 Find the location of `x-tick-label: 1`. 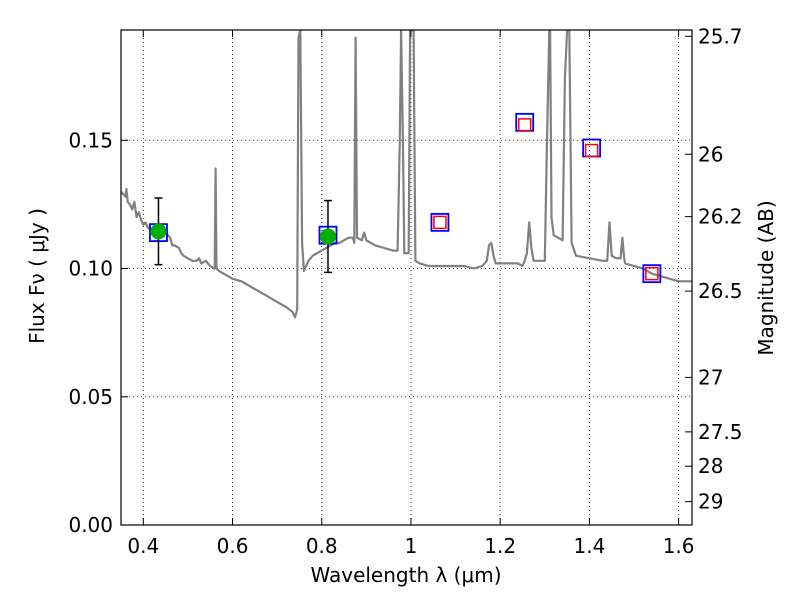

x-tick-label: 1 is located at coordinates (411, 546).